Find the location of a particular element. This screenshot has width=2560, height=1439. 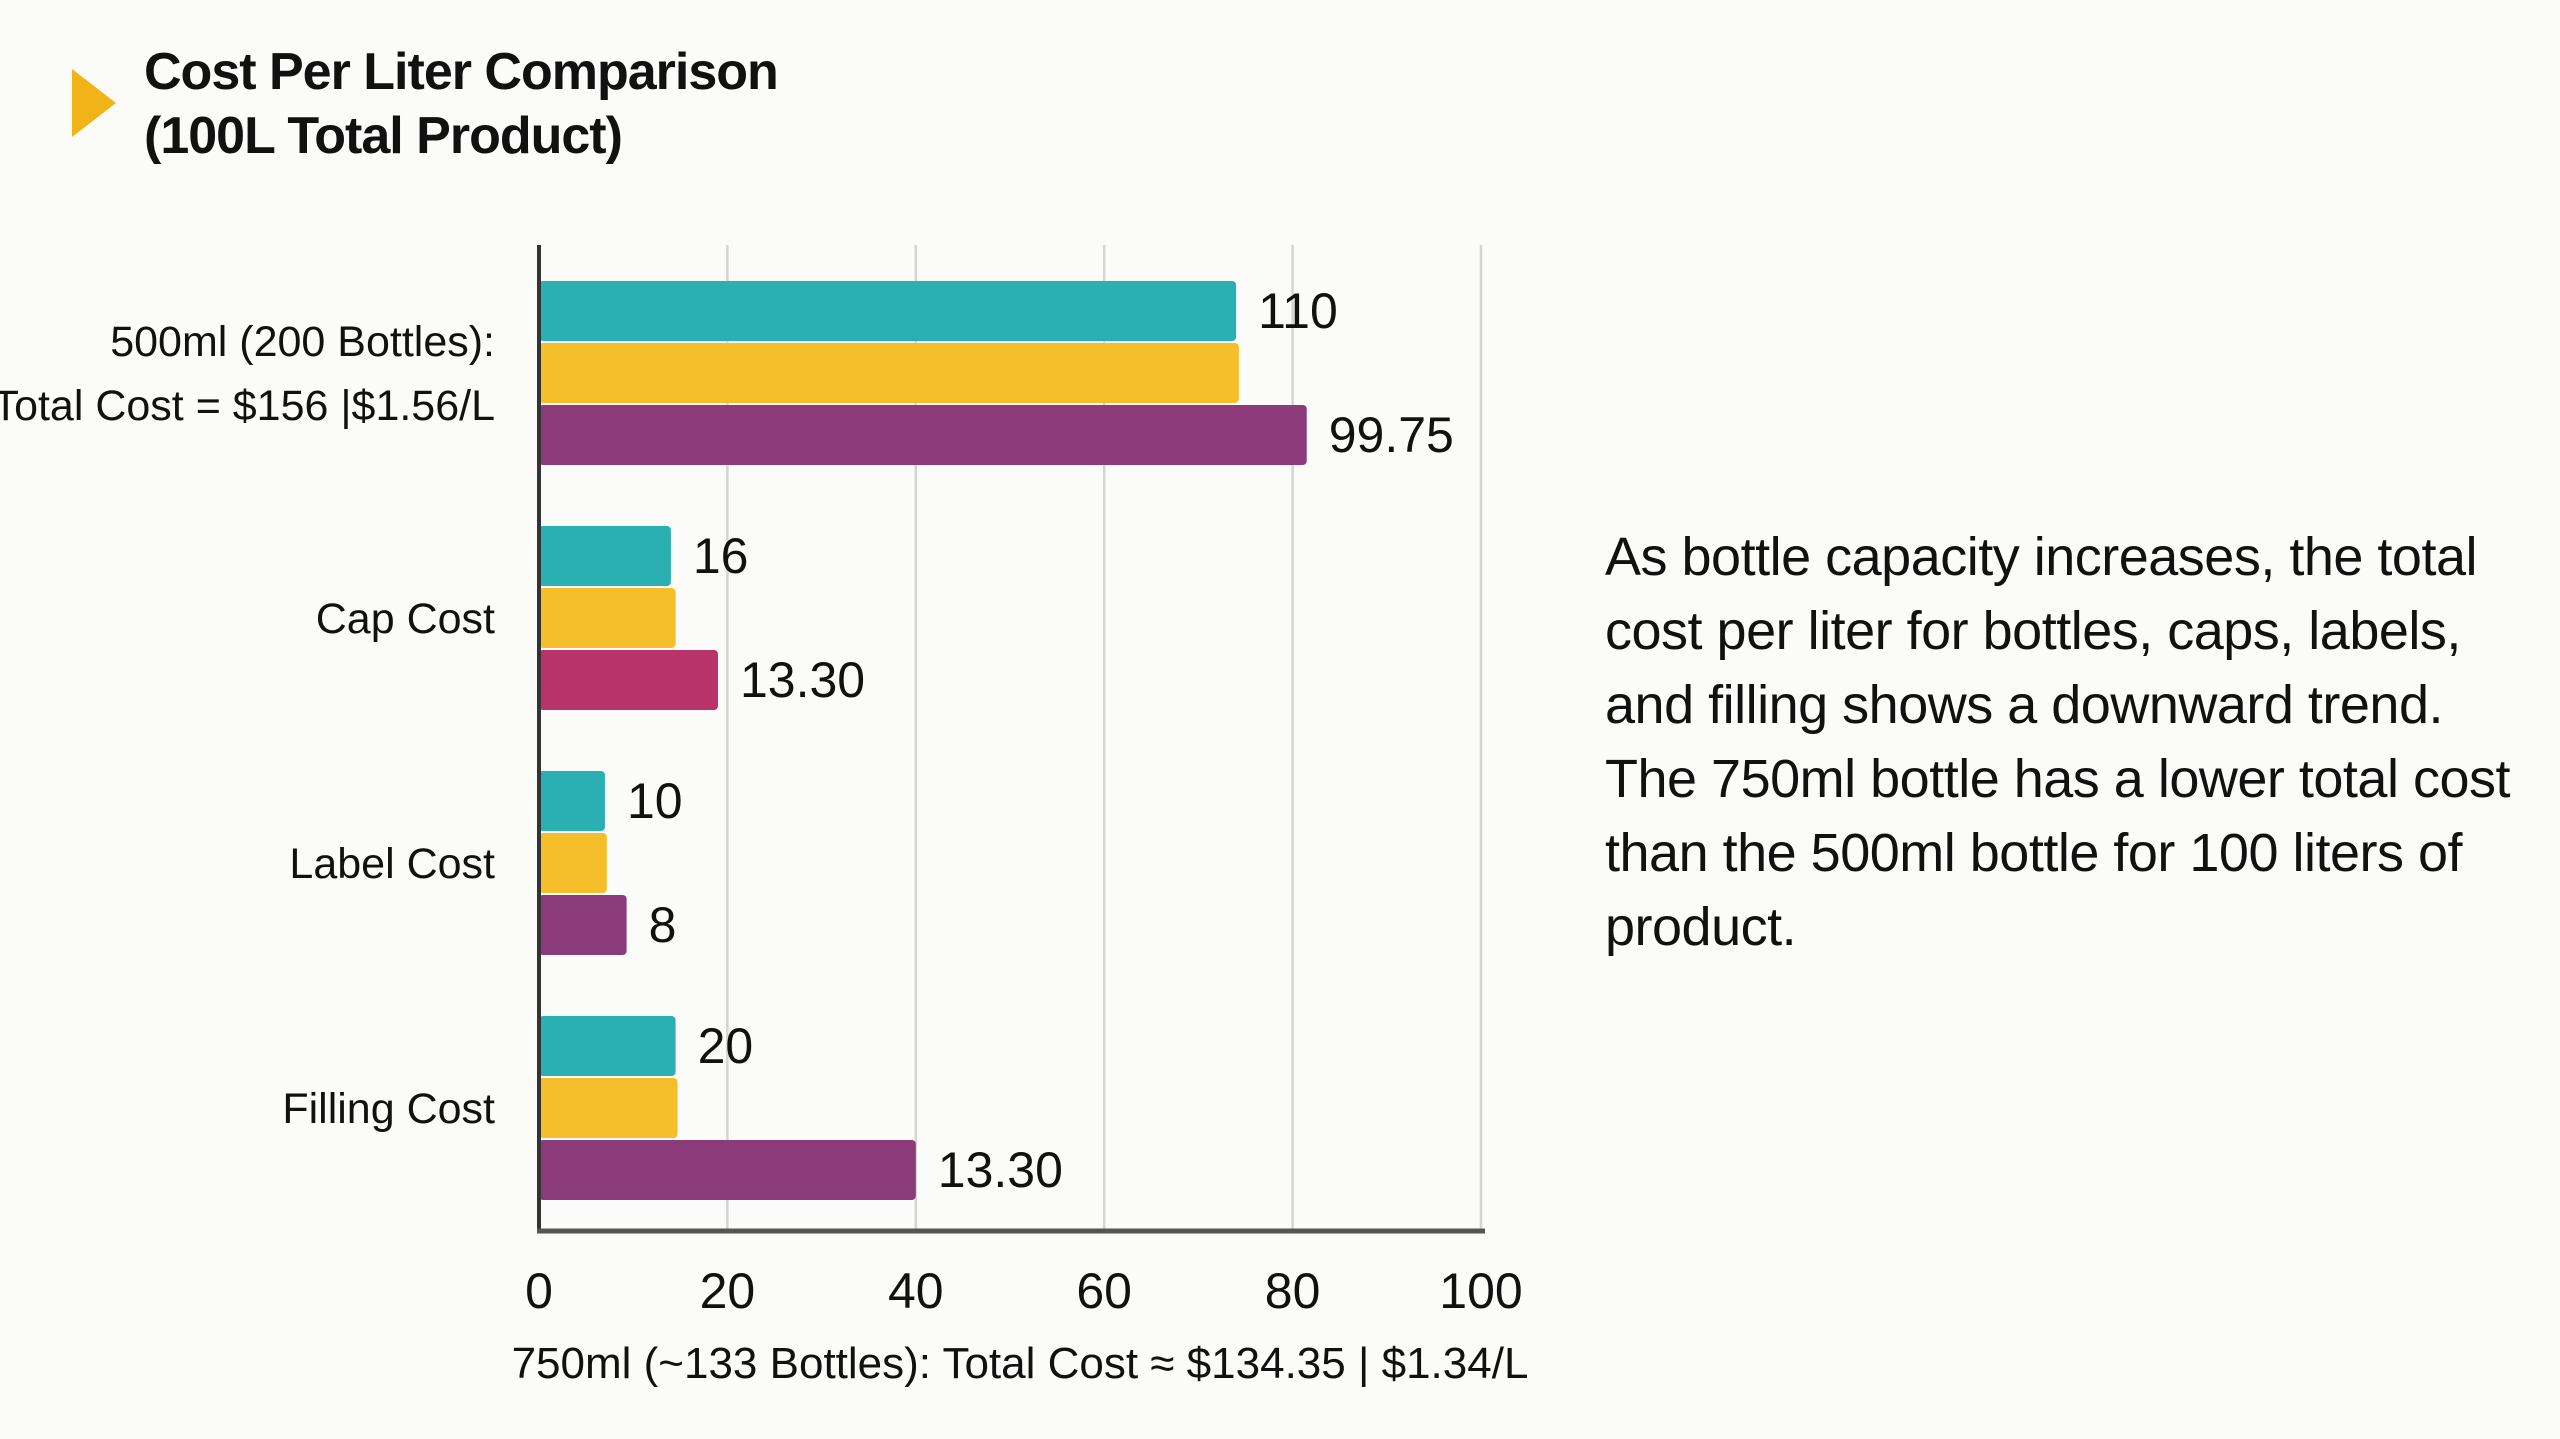

x-tick-label: 40 is located at coordinates (916, 1291).